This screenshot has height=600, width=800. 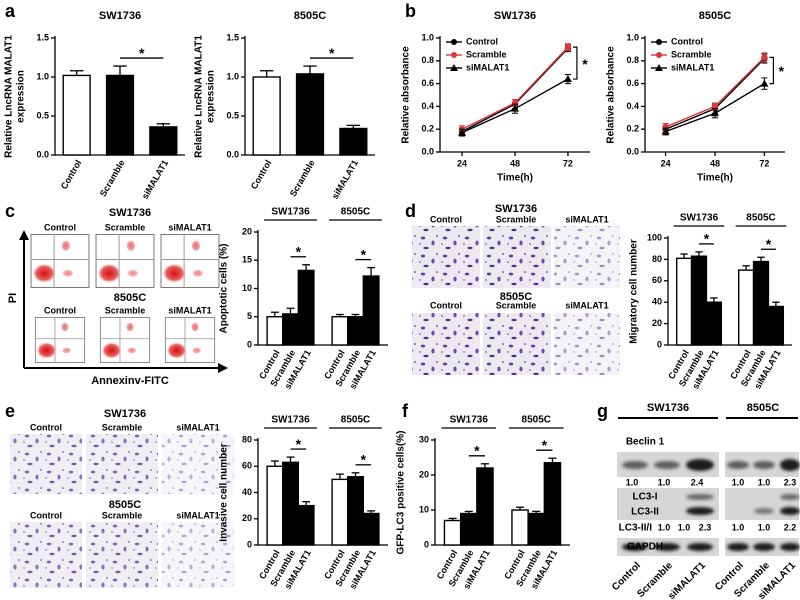 What do you see at coordinates (715, 16) in the screenshot?
I see `chart-title: 8505C` at bounding box center [715, 16].